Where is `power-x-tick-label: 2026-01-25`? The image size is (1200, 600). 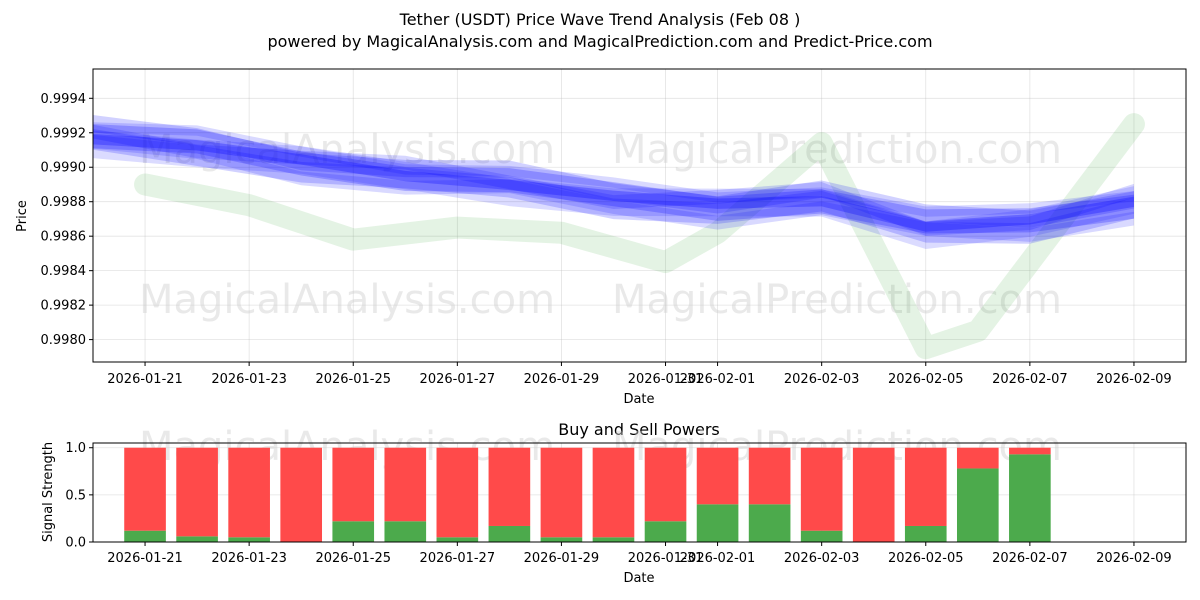 power-x-tick-label: 2026-01-25 is located at coordinates (353, 558).